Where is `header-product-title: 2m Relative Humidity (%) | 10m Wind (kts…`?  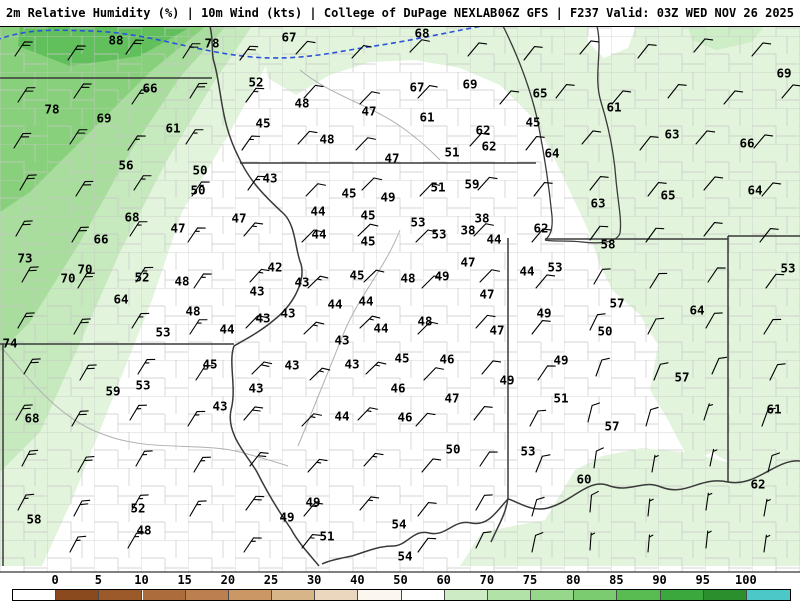 header-product-title: 2m Relative Humidity (%) | 10m Wind (kts… is located at coordinates (252, 12).